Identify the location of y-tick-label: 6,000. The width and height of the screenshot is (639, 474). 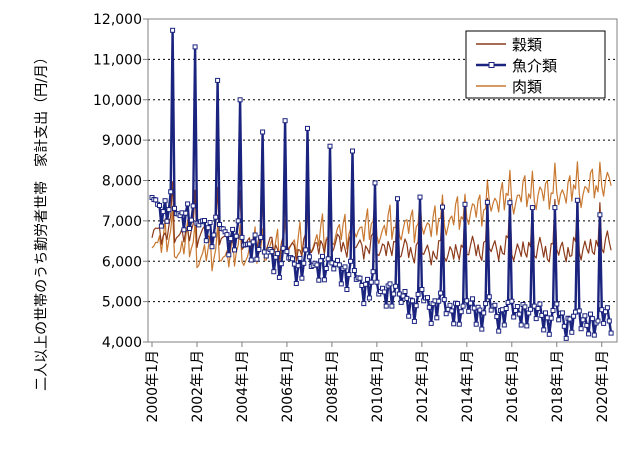
(122, 262).